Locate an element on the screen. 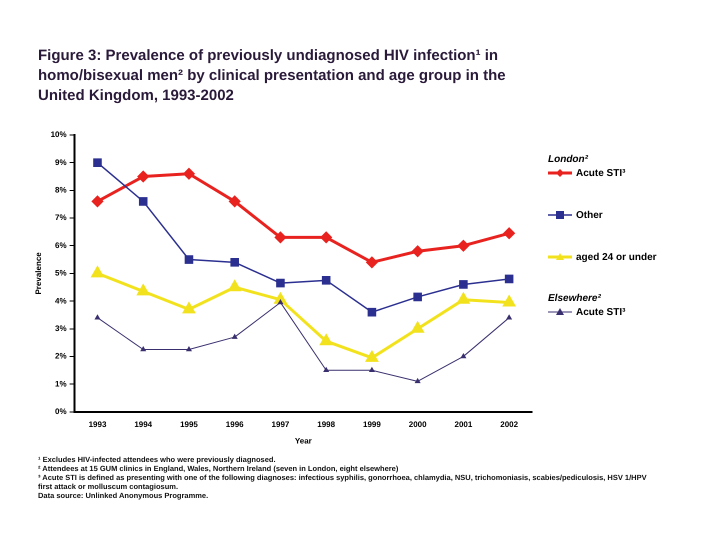  x-tick-label: 1999 is located at coordinates (372, 424).